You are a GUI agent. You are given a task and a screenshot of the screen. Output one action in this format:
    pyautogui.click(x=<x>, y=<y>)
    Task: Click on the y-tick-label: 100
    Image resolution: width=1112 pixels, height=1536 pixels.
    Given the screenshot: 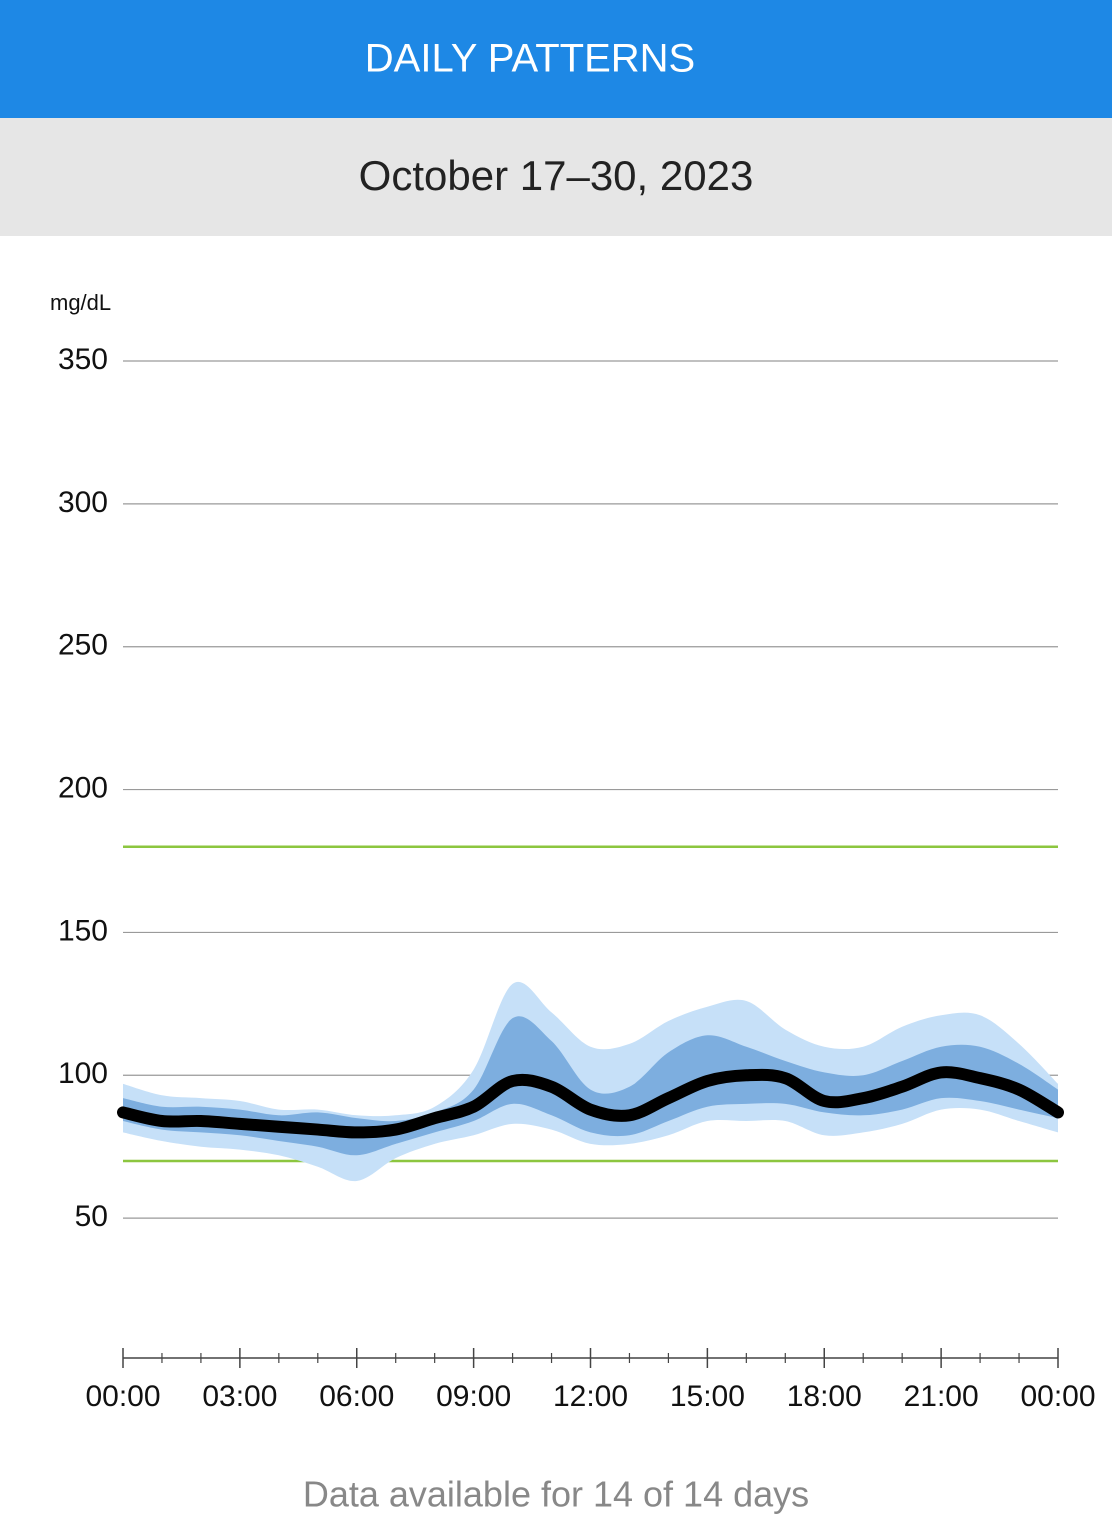 What is the action you would take?
    pyautogui.click(x=83, y=1073)
    